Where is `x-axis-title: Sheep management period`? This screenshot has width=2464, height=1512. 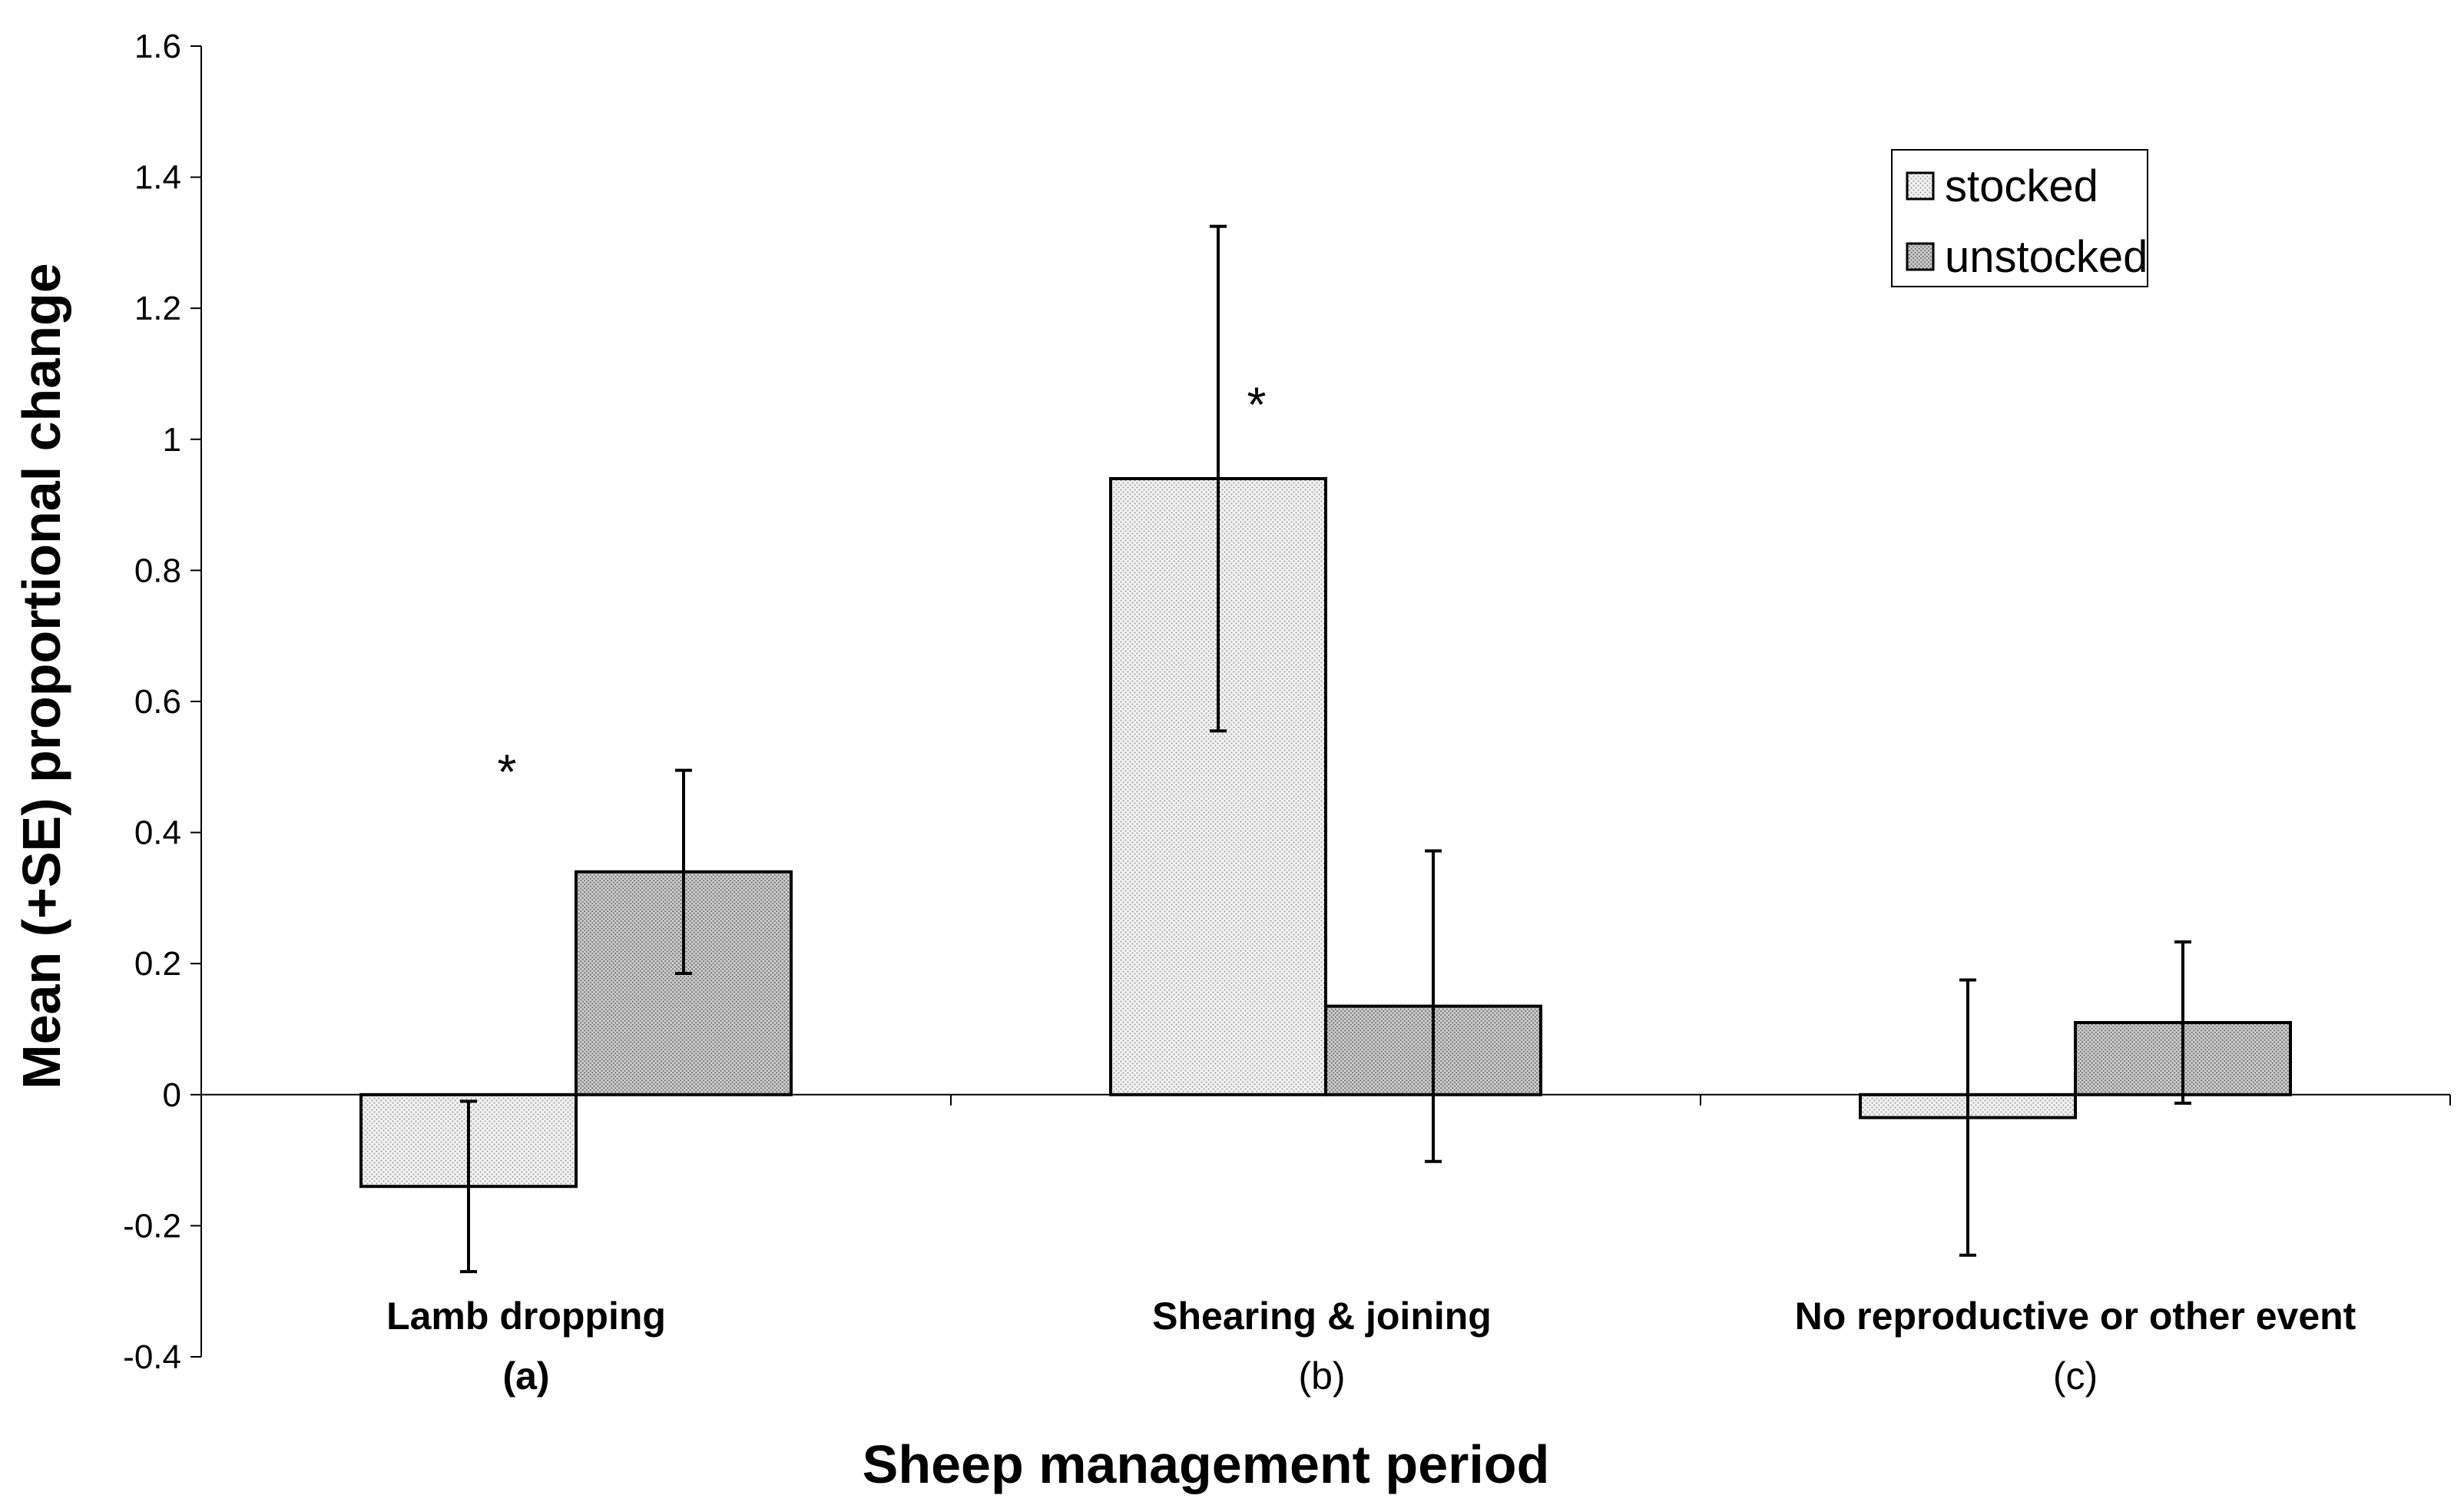
x-axis-title: Sheep management period is located at coordinates (1206, 1464).